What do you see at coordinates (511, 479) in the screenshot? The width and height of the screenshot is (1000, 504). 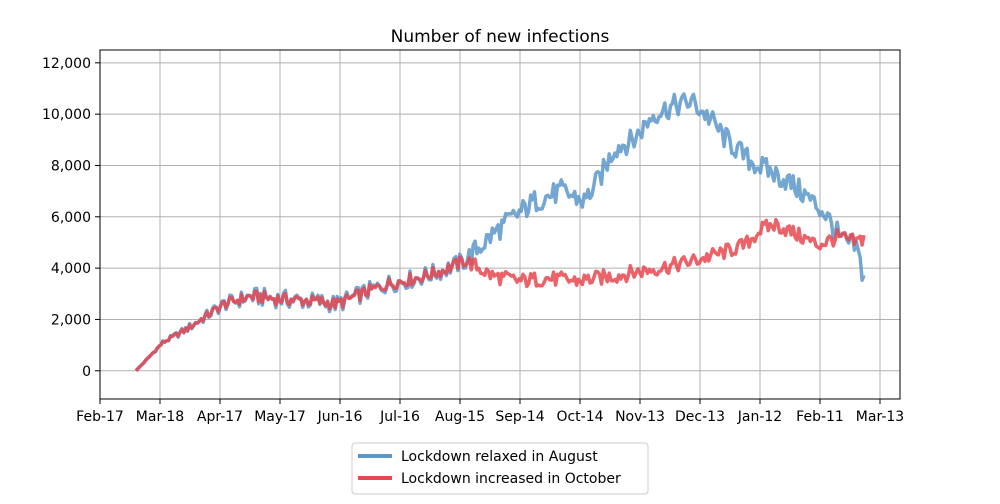 I see `legend-label-increased: Lockdown increased in October` at bounding box center [511, 479].